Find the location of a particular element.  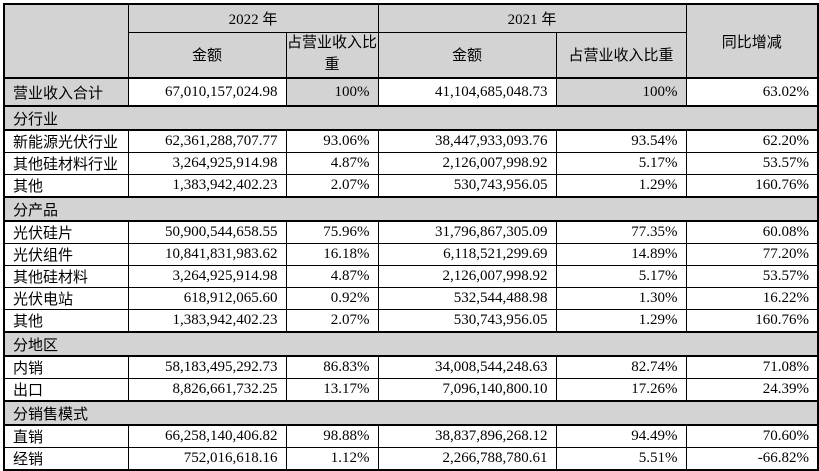

amount-2022-cell: 62,361,288,707.77 is located at coordinates (207, 141).